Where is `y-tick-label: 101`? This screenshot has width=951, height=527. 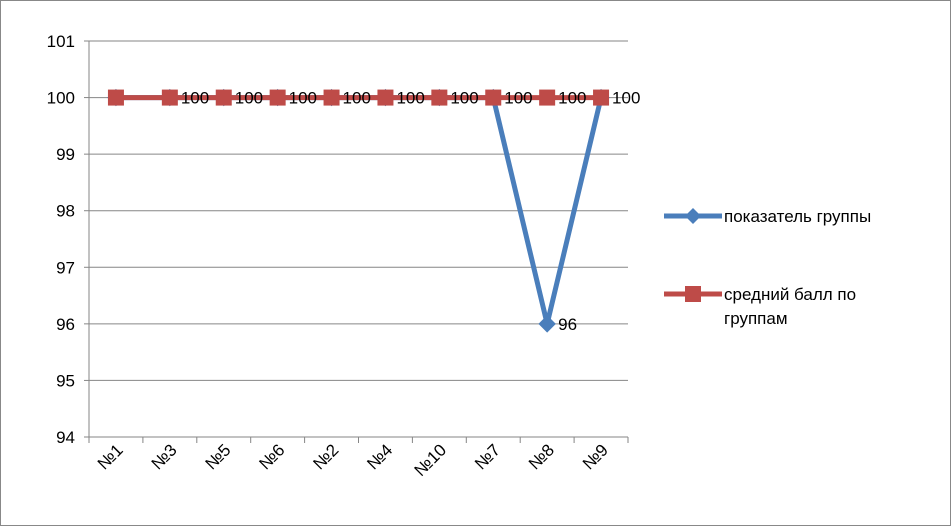
y-tick-label: 101 is located at coordinates (61, 41).